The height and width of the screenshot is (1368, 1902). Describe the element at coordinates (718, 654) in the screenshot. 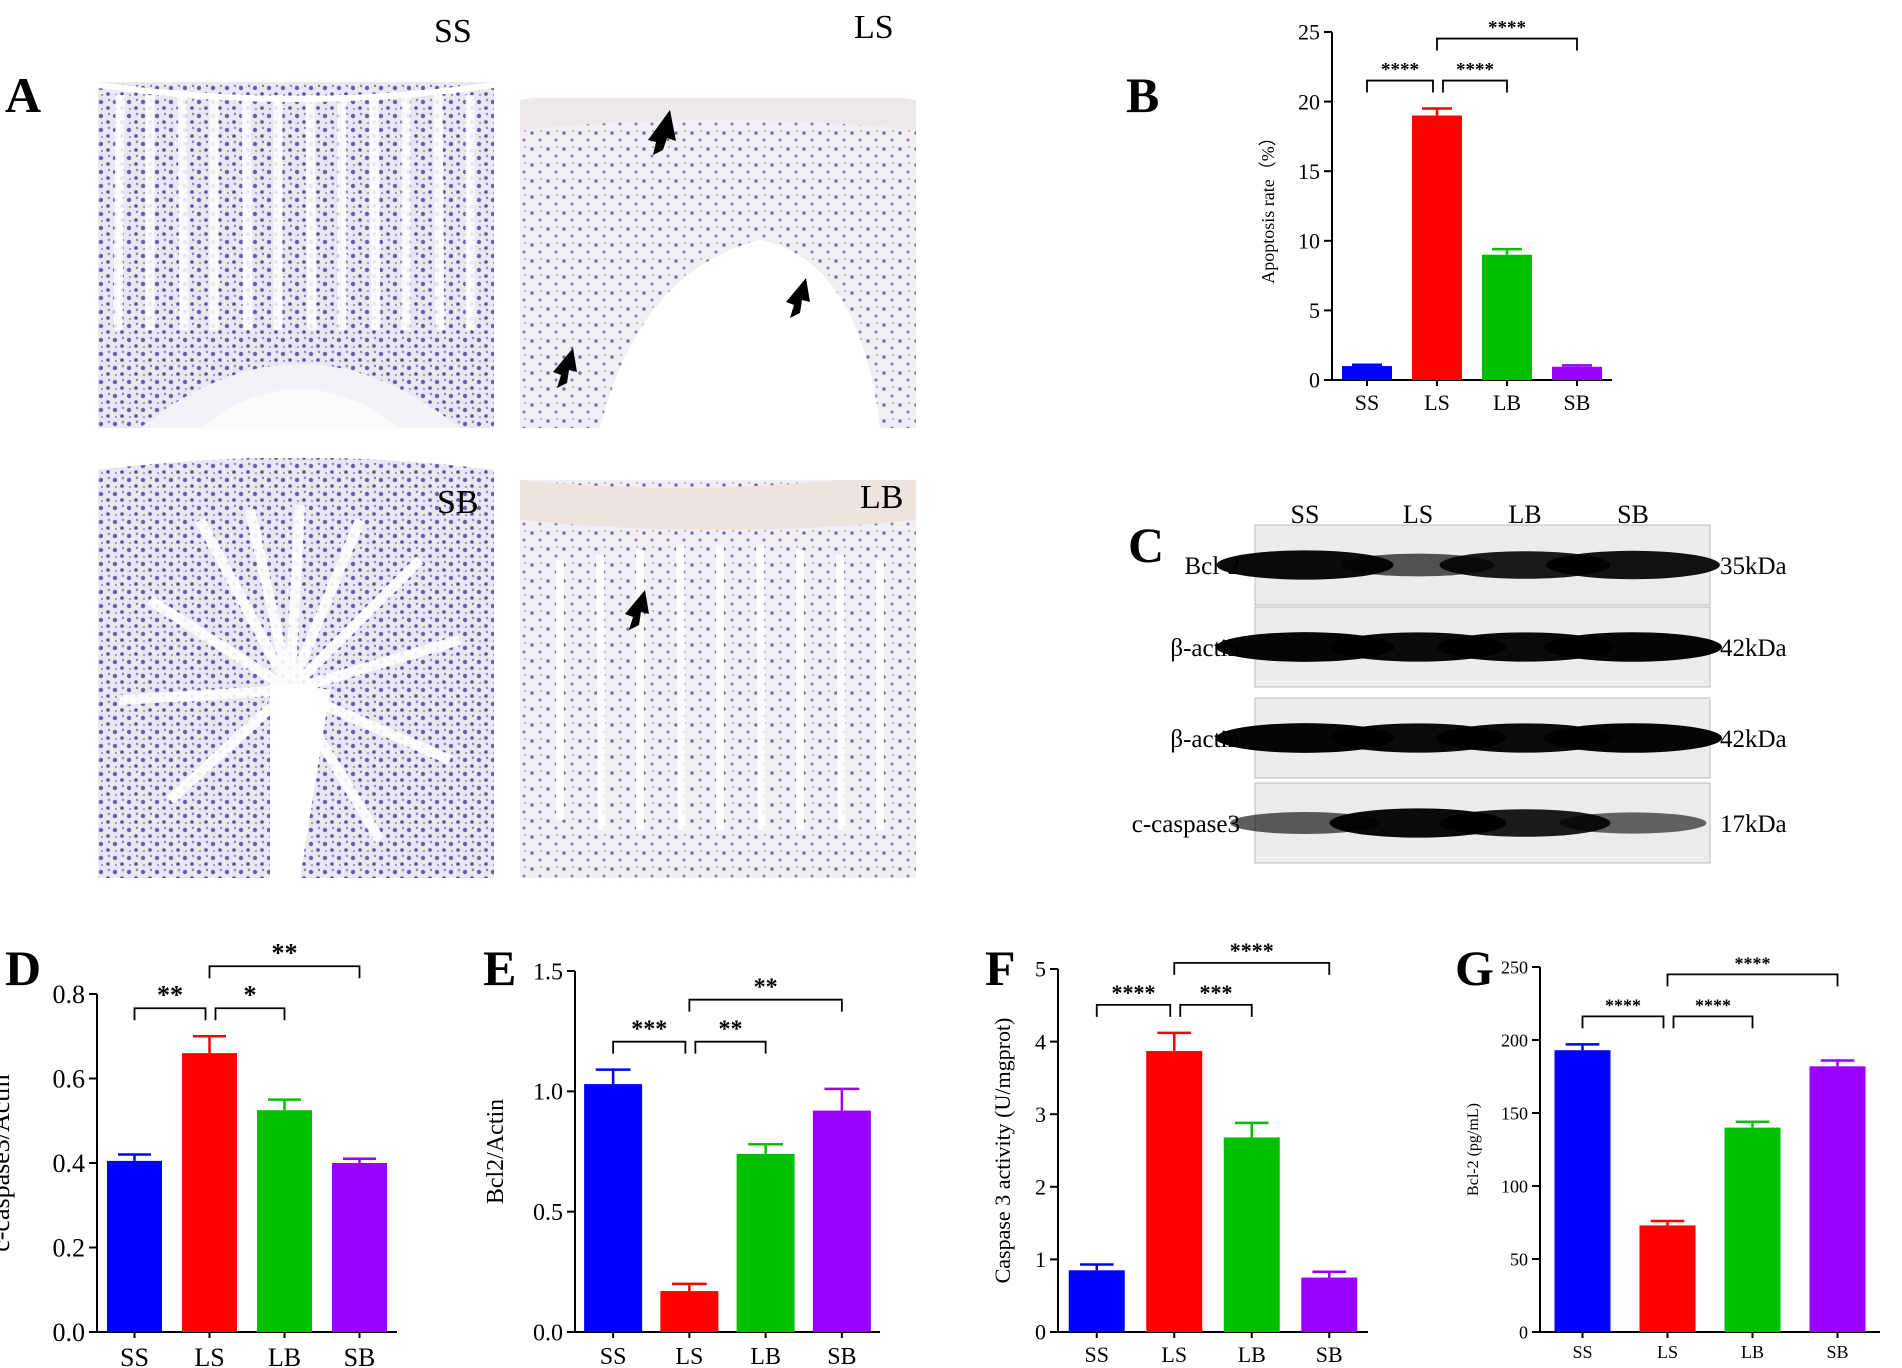

I see `histology-image-lb: LB` at that location.